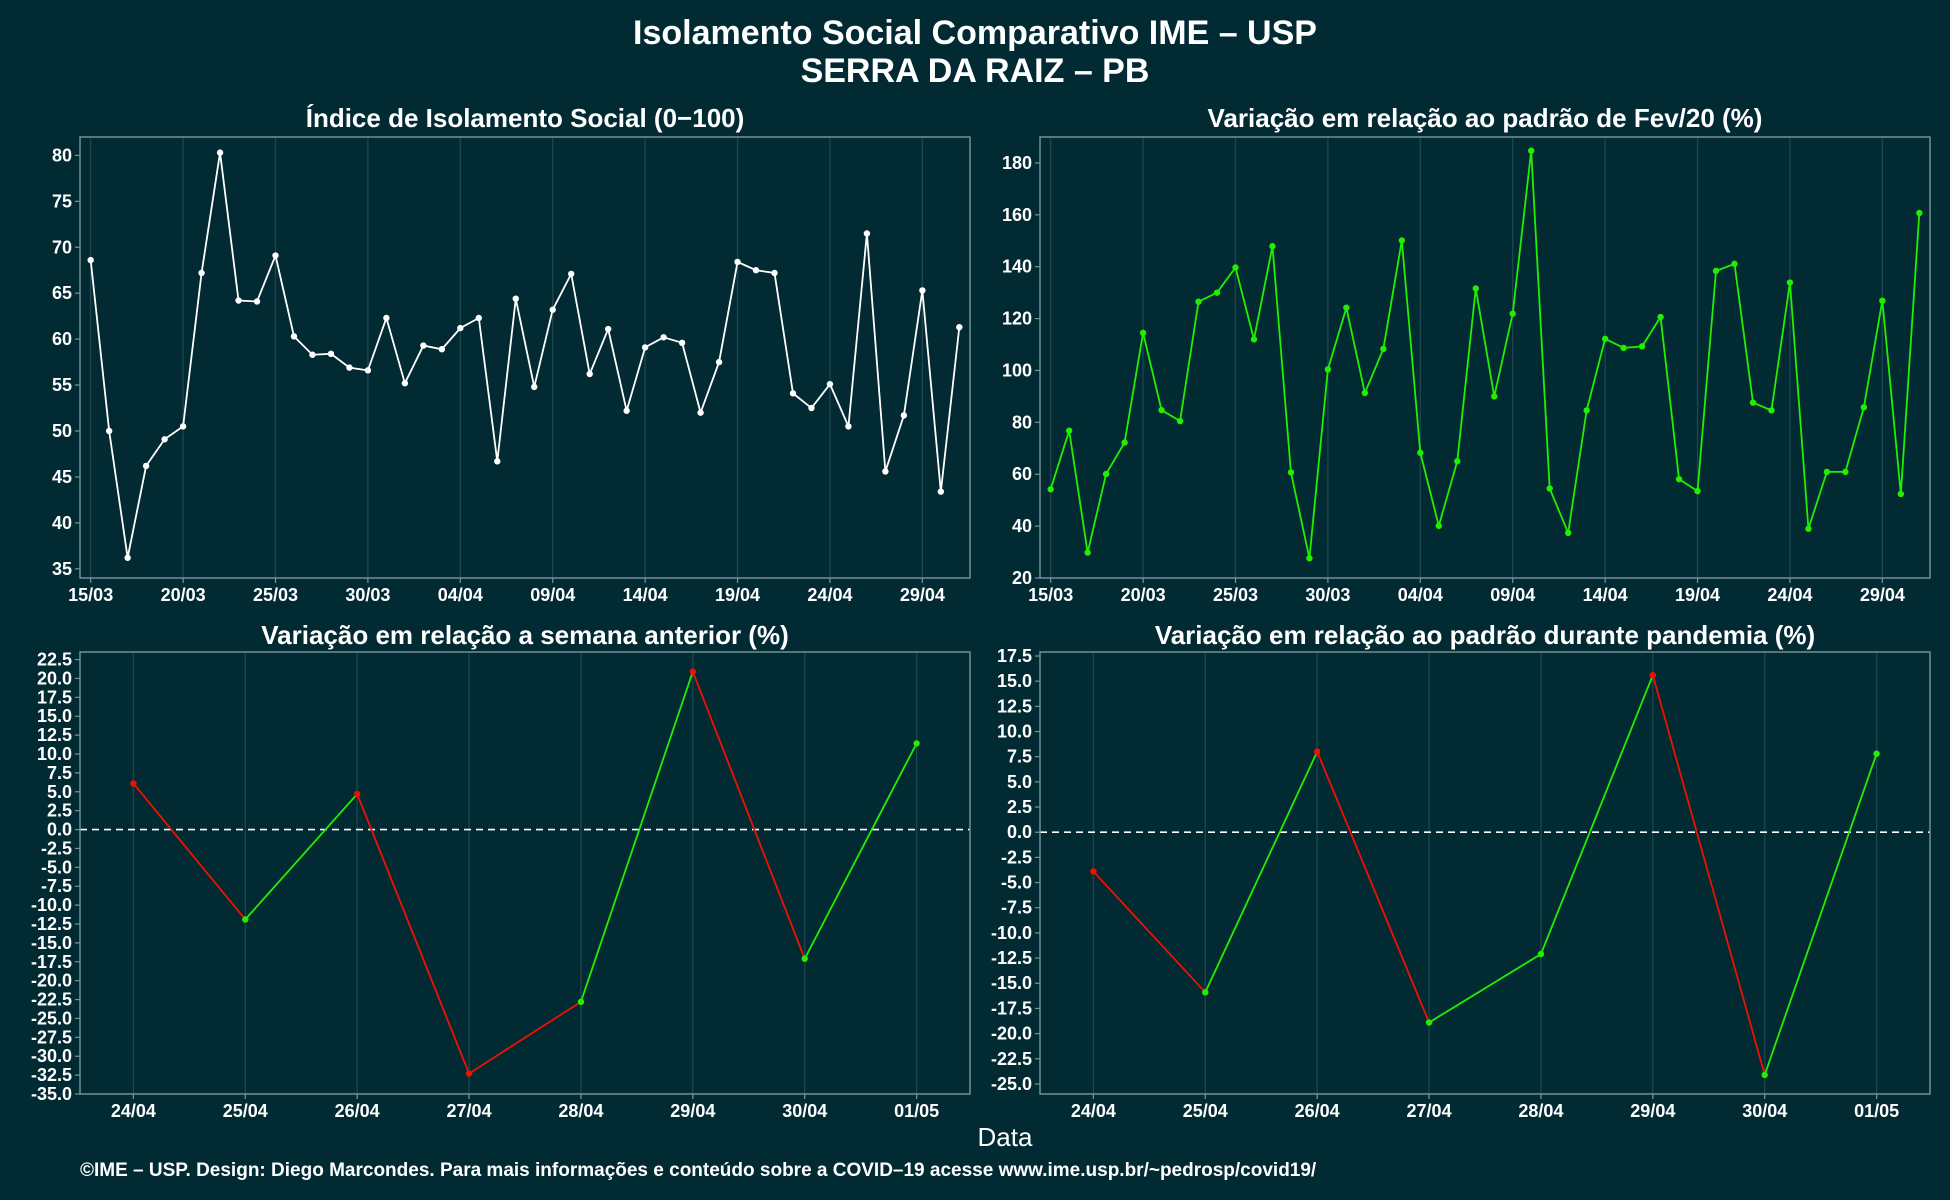 The height and width of the screenshot is (1200, 1950). I want to click on x-tick-label: 19/04, so click(737, 595).